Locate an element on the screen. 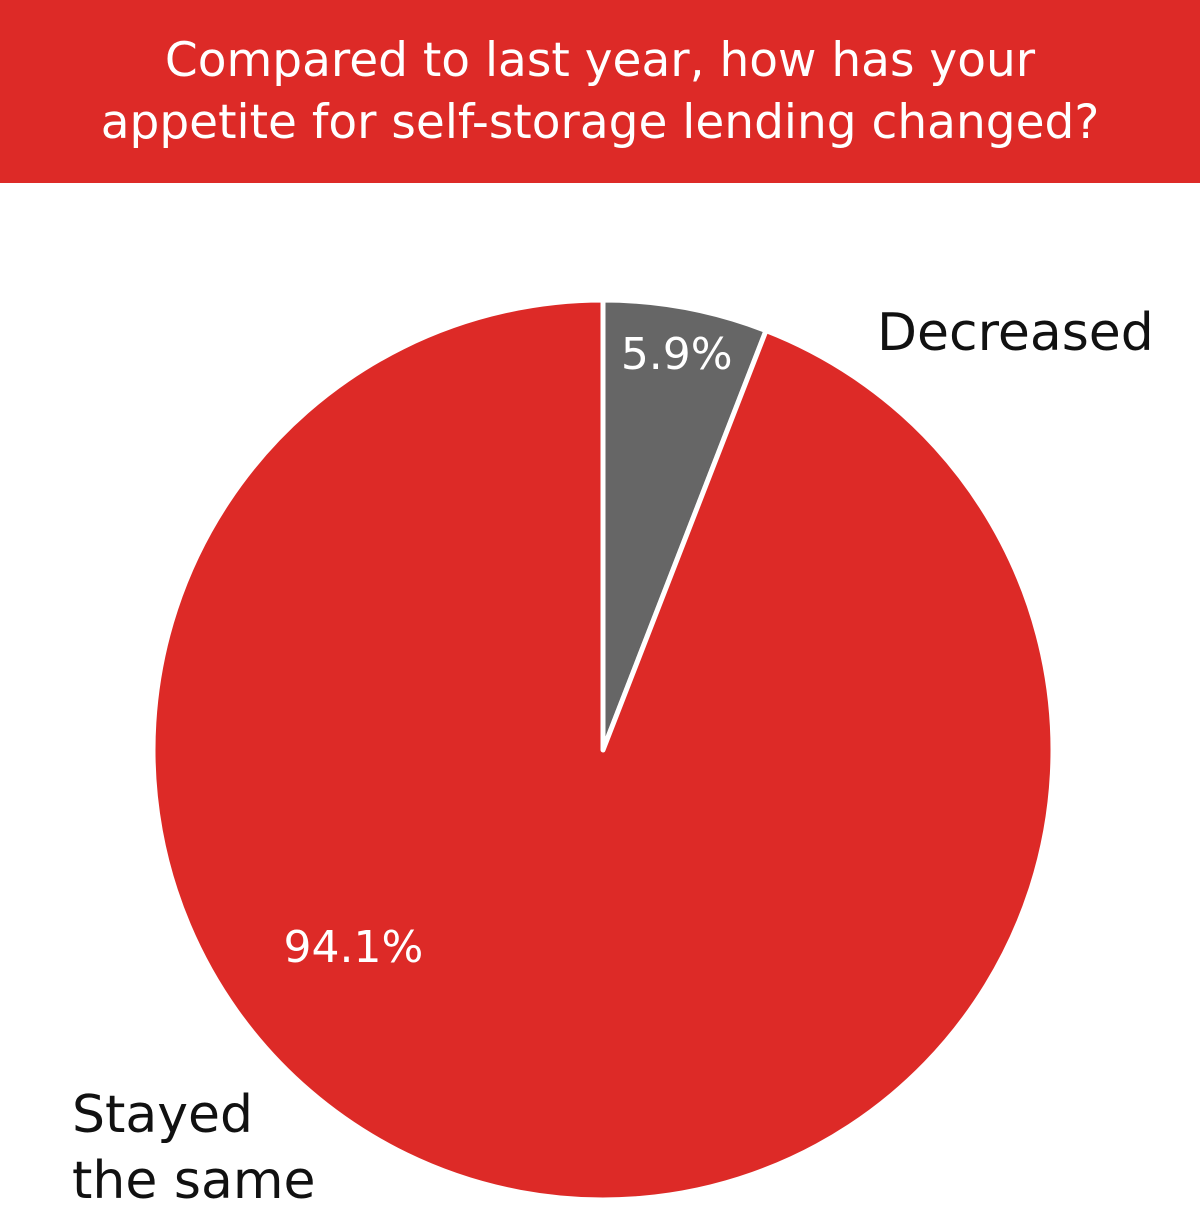 This screenshot has width=1200, height=1214. slice-label-stayed-line-2: the same is located at coordinates (194, 1181).